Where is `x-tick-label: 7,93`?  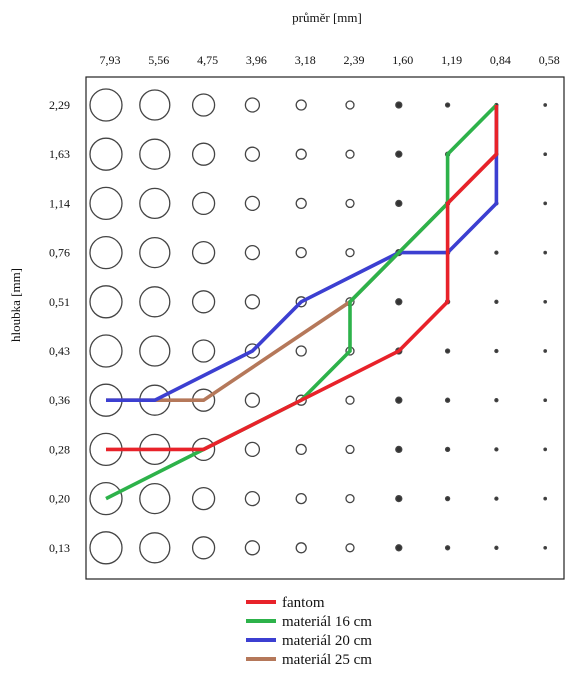
x-tick-label: 7,93 is located at coordinates (110, 60).